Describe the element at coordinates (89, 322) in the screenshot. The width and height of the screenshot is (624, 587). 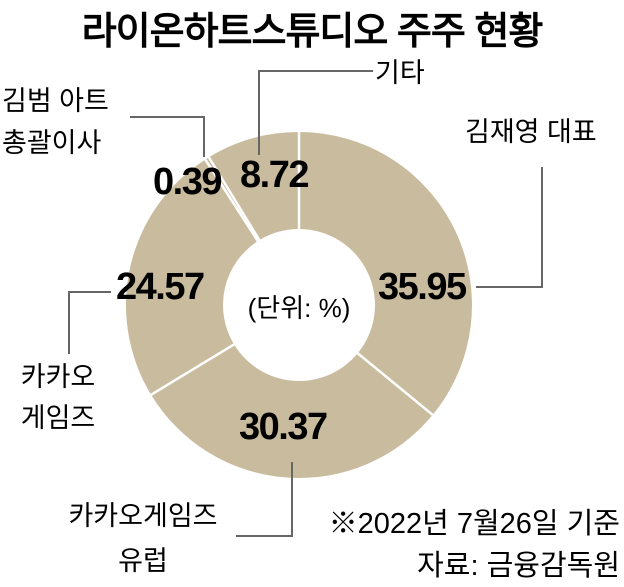
I see `callout-line-kakao-games` at that location.